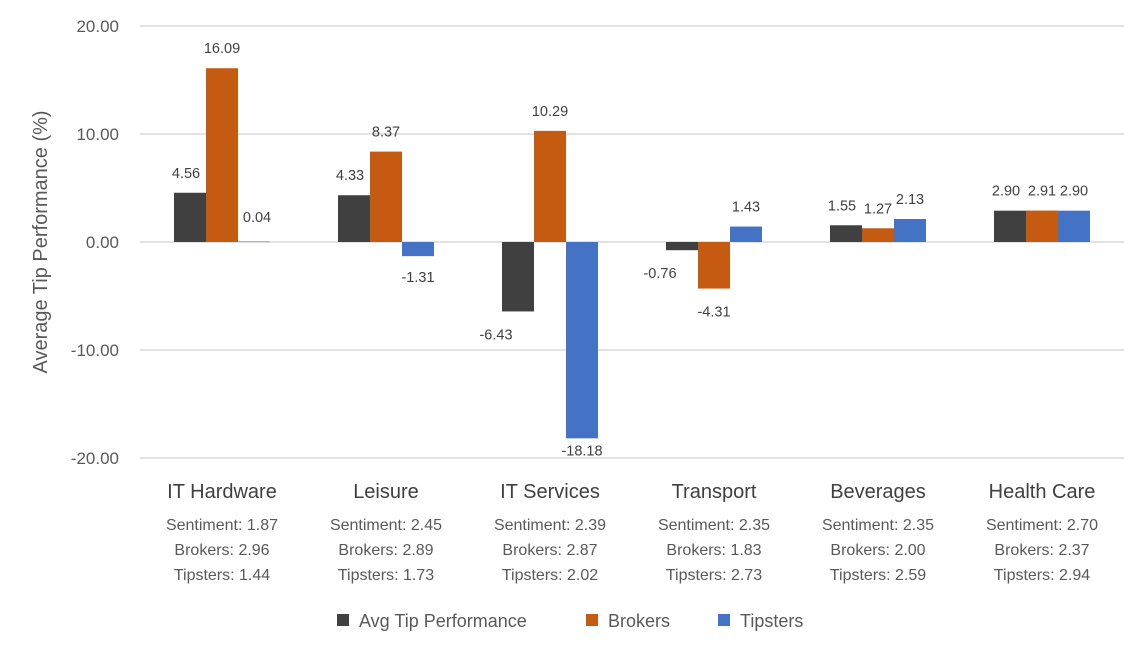 The width and height of the screenshot is (1136, 647). What do you see at coordinates (714, 492) in the screenshot?
I see `category-label: Transport` at bounding box center [714, 492].